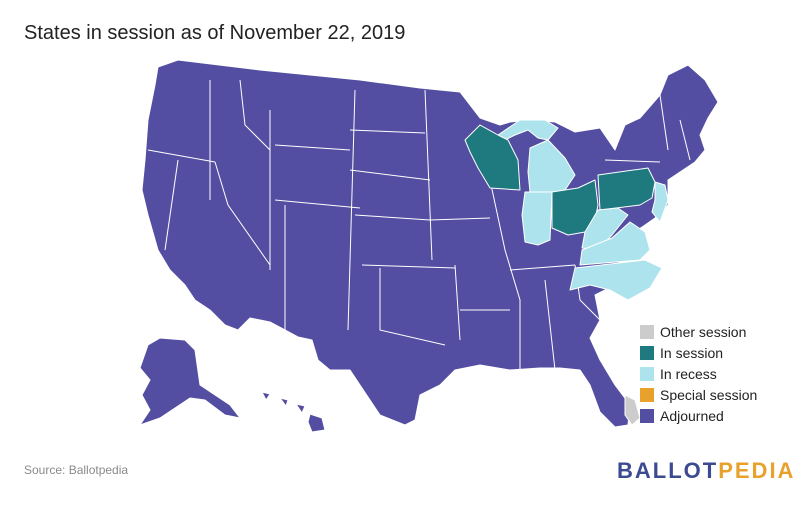 The height and width of the screenshot is (512, 800). I want to click on florida-keys-other, so click(632, 410).